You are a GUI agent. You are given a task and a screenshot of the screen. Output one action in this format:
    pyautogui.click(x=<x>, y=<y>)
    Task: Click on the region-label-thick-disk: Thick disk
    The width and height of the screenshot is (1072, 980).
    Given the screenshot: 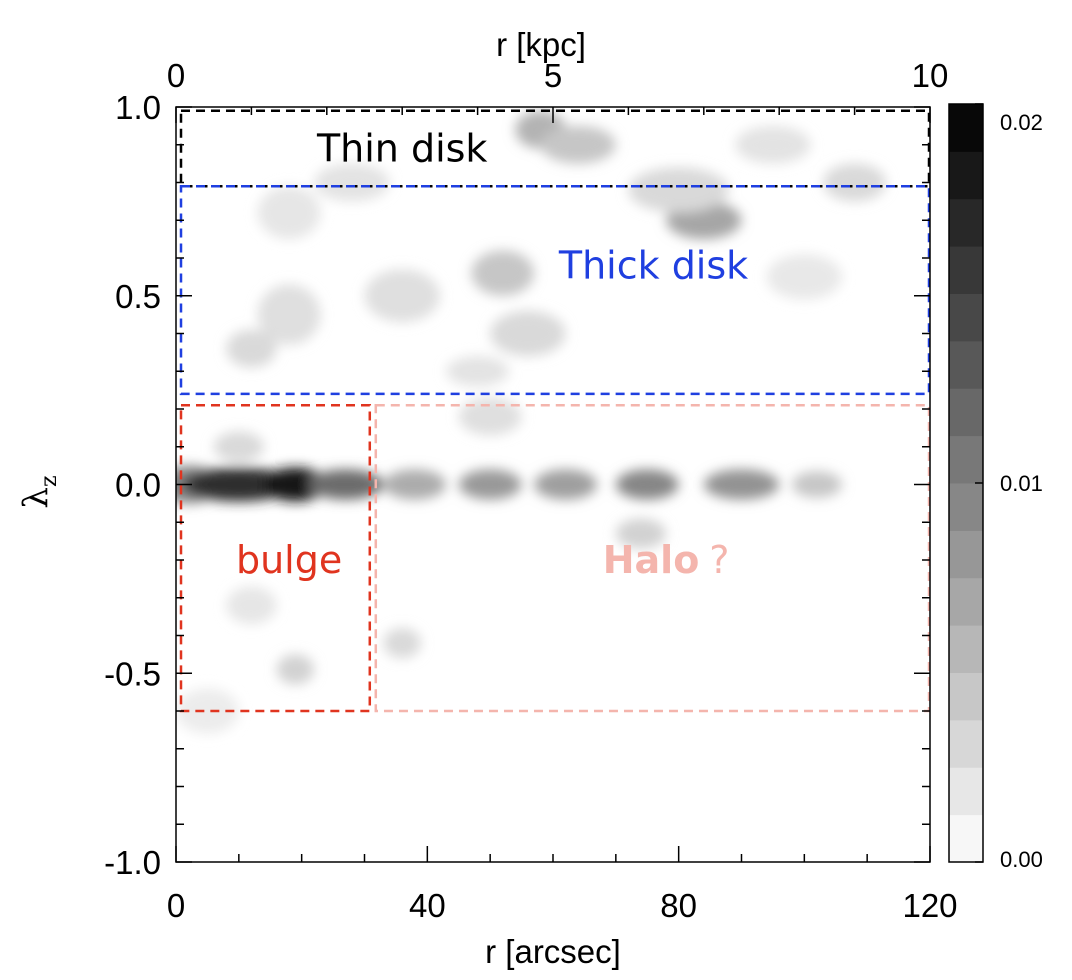 What is the action you would take?
    pyautogui.click(x=653, y=266)
    